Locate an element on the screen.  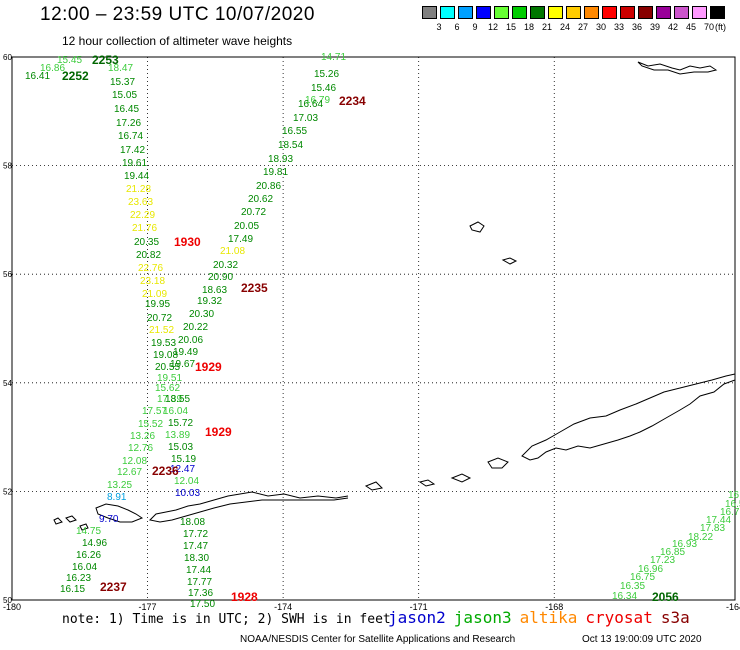
wave-height-label: 15.37 is located at coordinates (122, 82).